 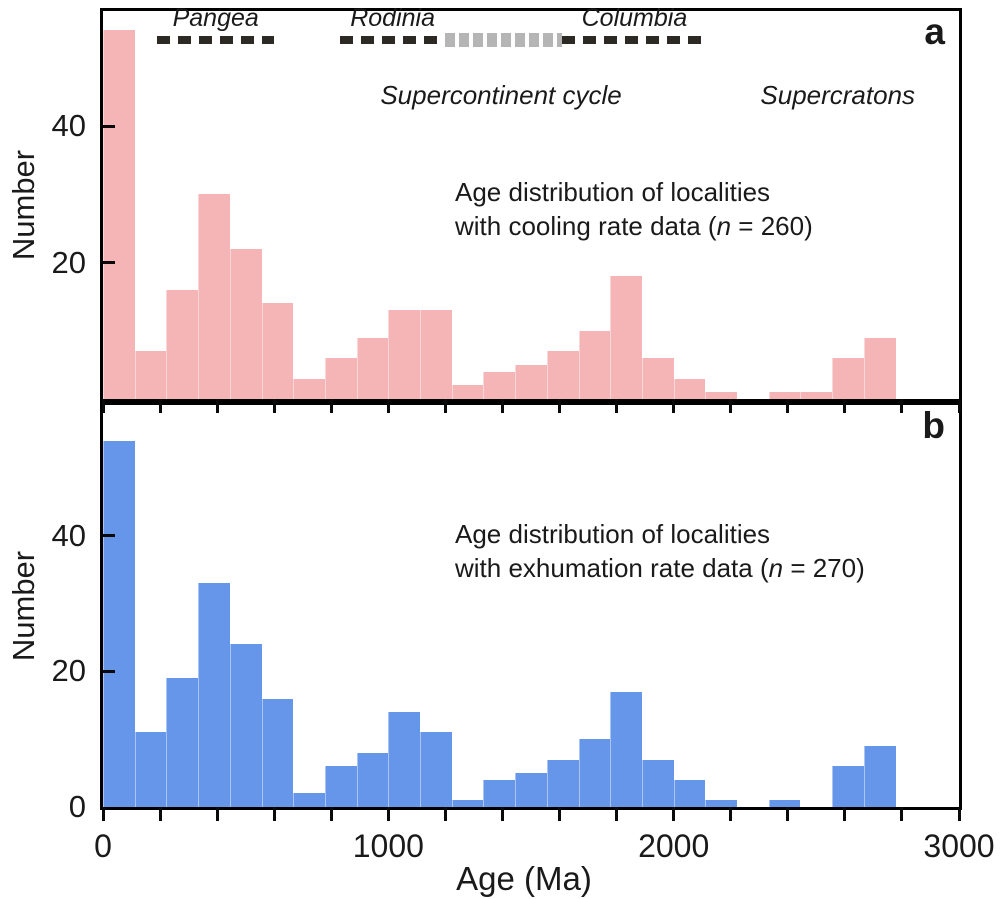 I want to click on panel-b-letter: b, so click(x=933, y=425).